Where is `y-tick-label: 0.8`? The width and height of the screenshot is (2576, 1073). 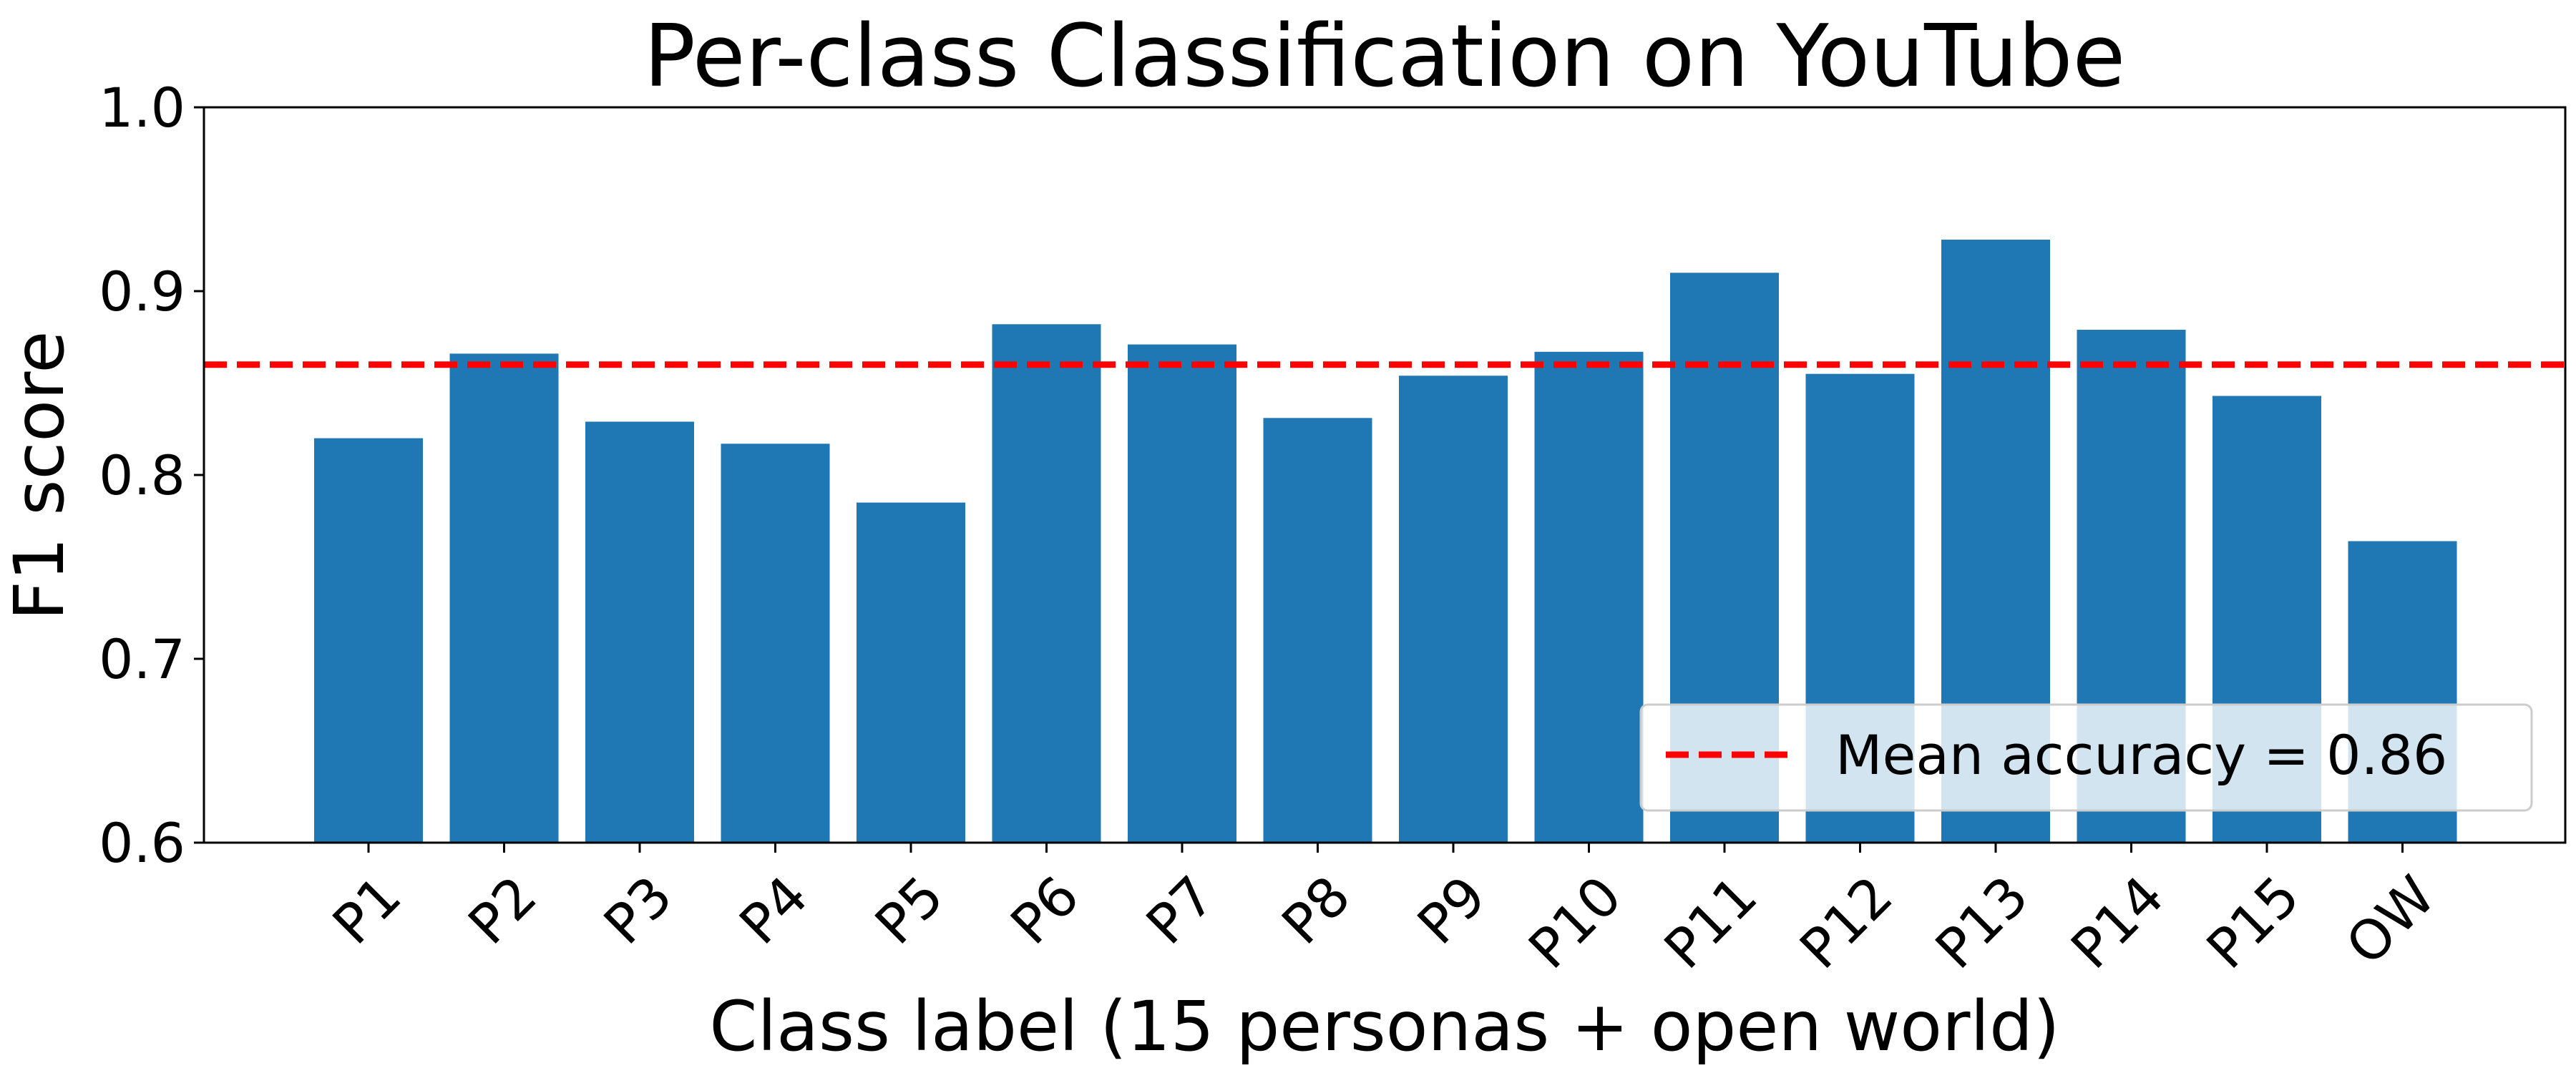 y-tick-label: 0.8 is located at coordinates (142, 475).